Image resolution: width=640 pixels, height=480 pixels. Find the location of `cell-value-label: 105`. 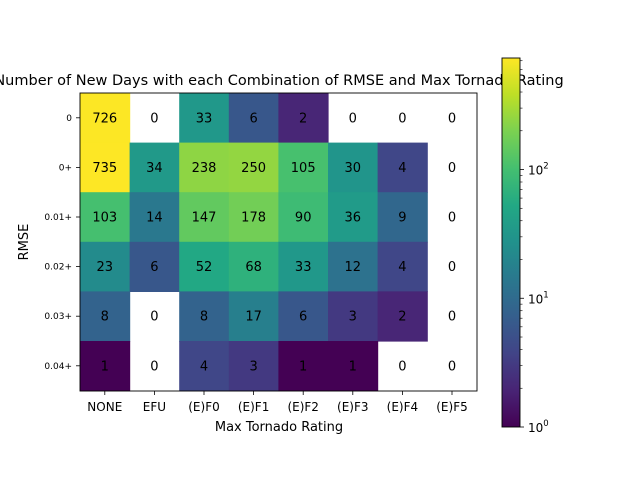

cell-value-label: 105 is located at coordinates (303, 168).